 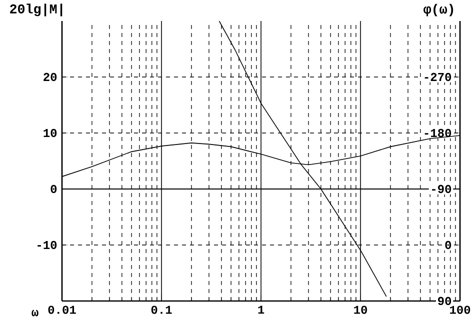 What do you see at coordinates (448, 245) in the screenshot?
I see `y2-tick-label: 0` at bounding box center [448, 245].